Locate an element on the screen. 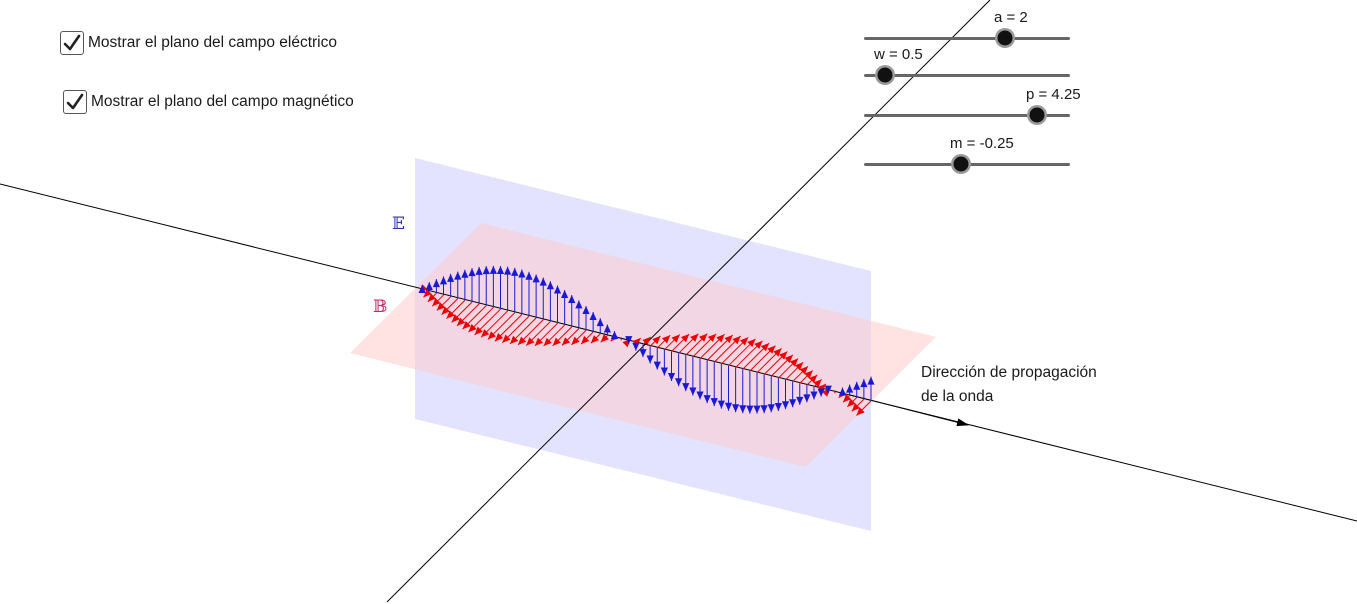 This screenshot has width=1357, height=604. propagation-caption-line1: Dirección de propagación is located at coordinates (1009, 372).